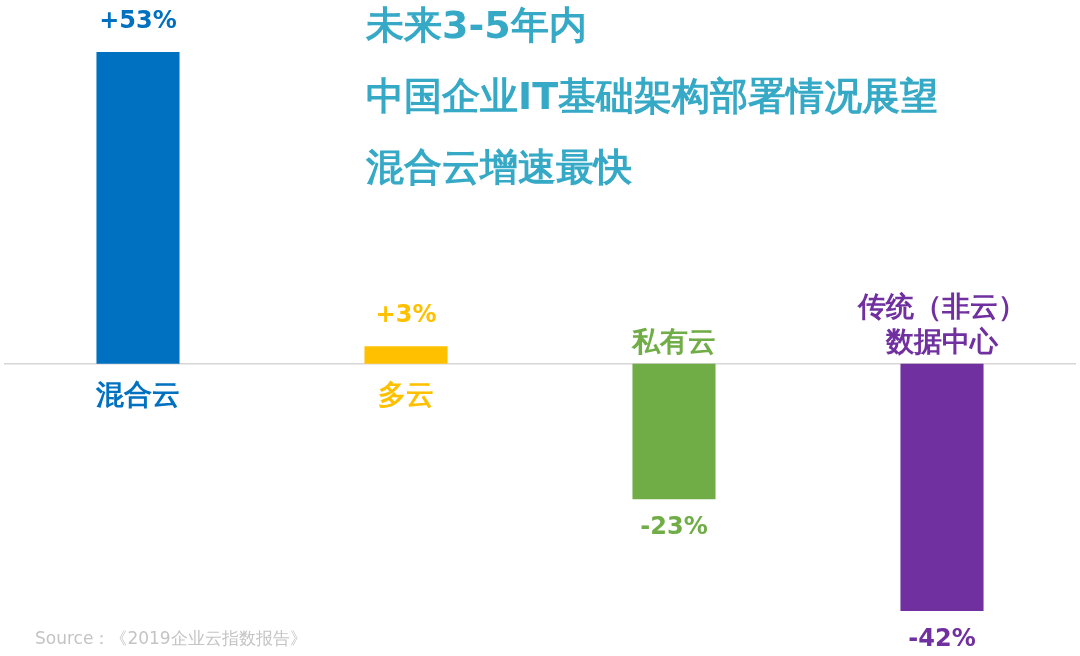 This screenshot has width=1080, height=656. I want to click on x-tick-label: 多云, so click(406, 395).